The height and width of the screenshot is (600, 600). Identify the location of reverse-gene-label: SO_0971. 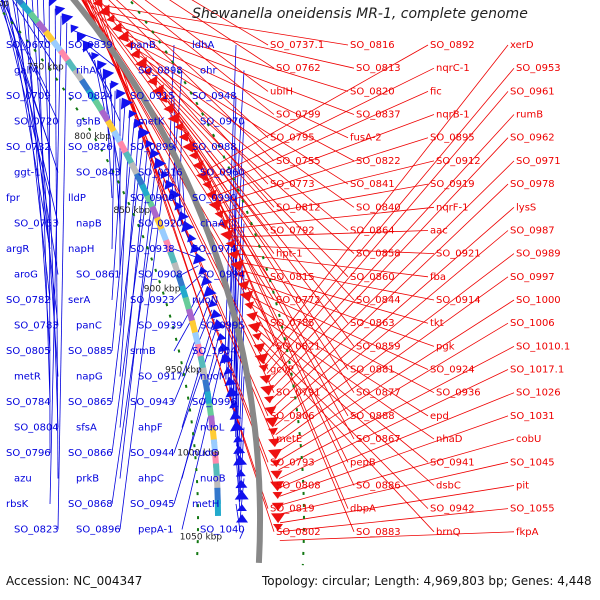
(538, 161).